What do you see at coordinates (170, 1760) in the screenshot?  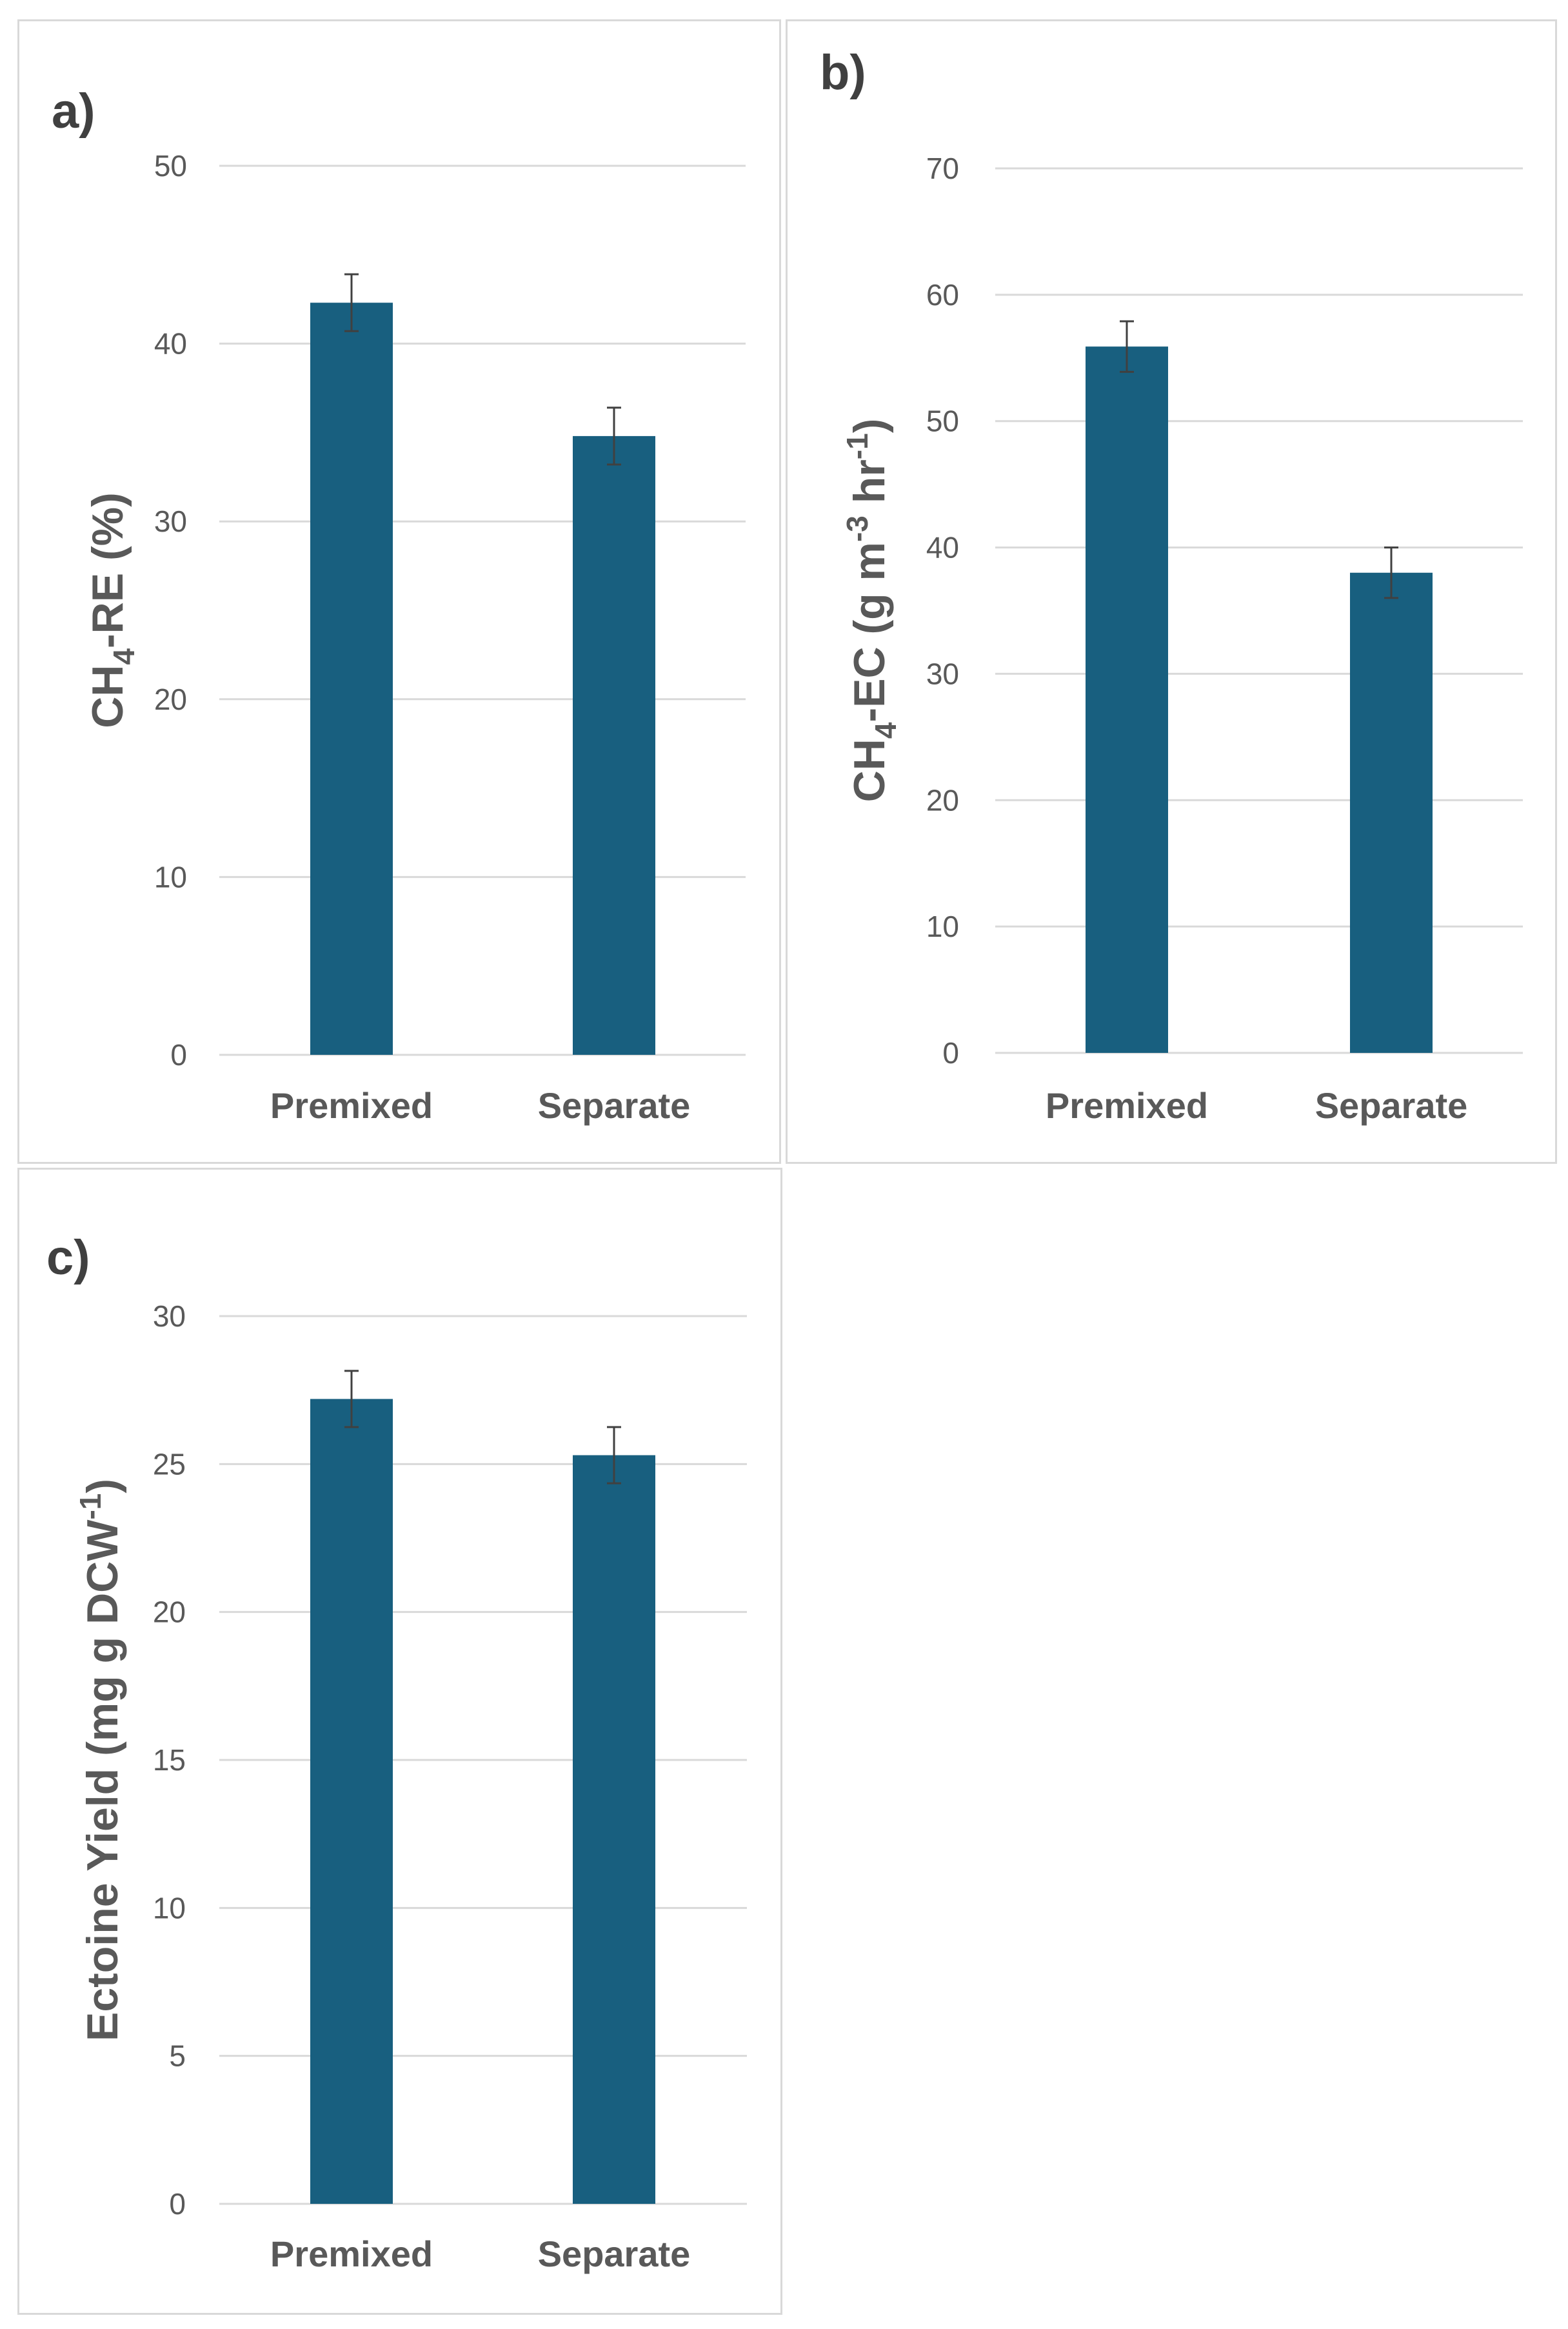 I see `y-tick-label: 15` at bounding box center [170, 1760].